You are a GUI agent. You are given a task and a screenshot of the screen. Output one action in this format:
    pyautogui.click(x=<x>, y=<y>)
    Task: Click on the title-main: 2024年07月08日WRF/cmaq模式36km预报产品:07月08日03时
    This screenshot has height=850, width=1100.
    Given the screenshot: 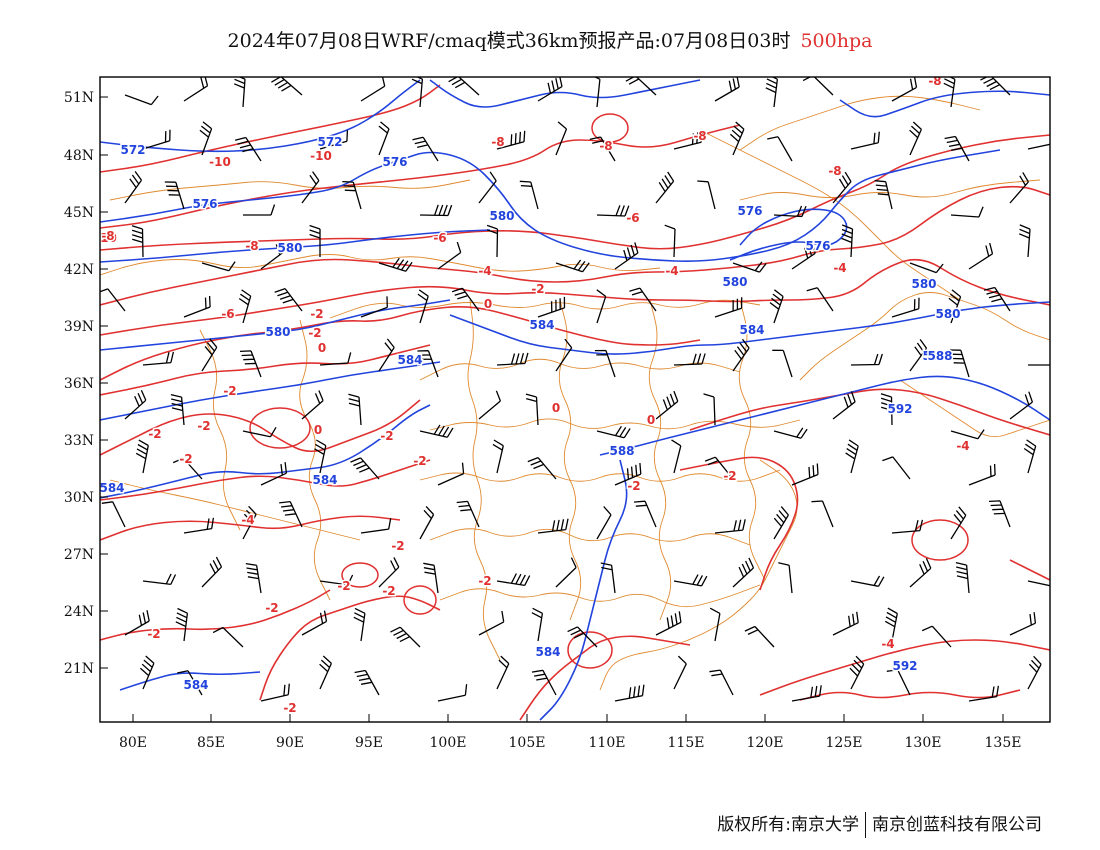 What is the action you would take?
    pyautogui.click(x=509, y=41)
    